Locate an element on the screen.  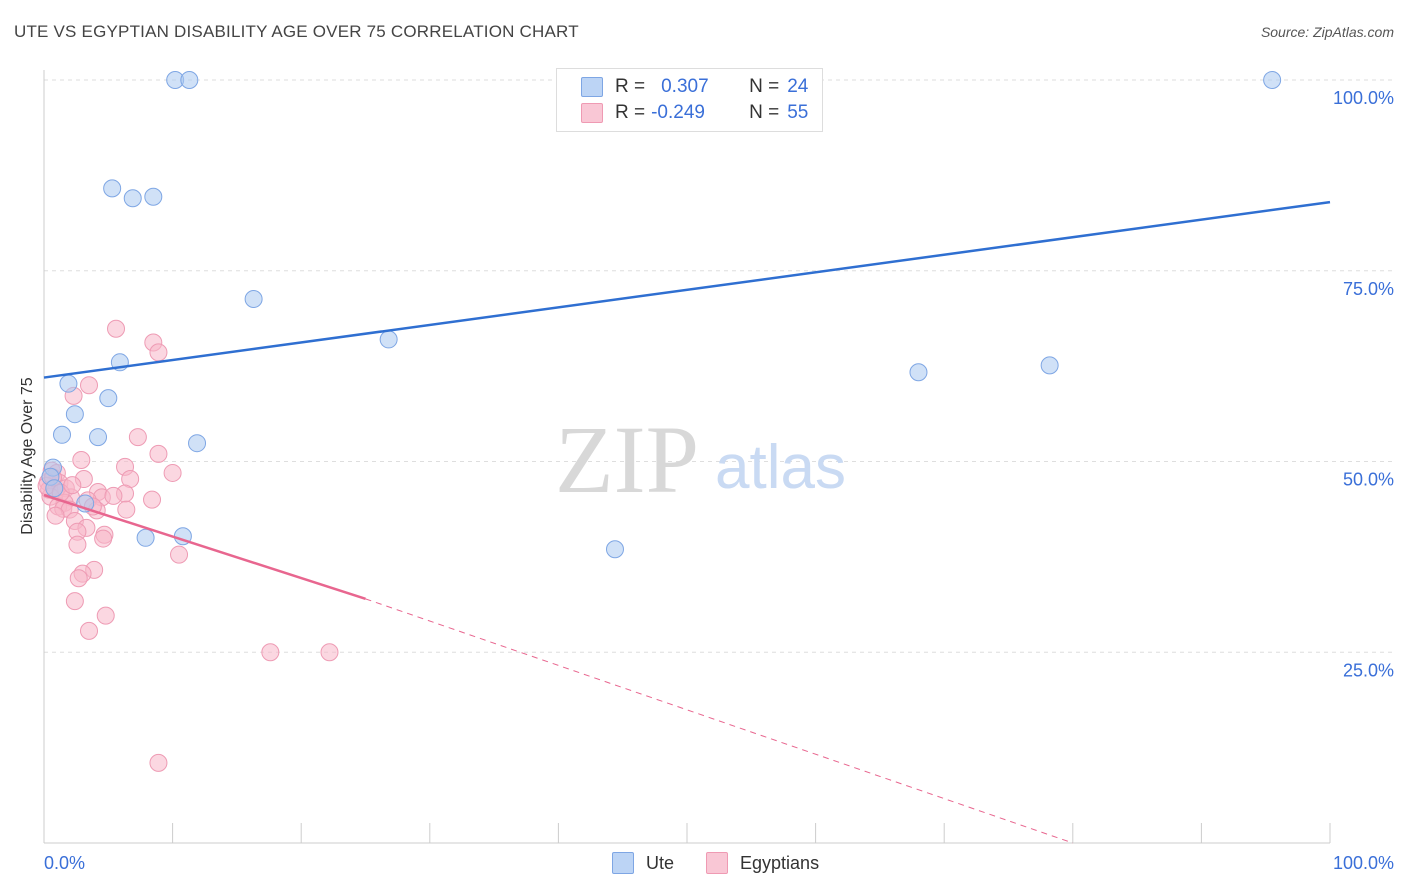
x-tick-label: 0.0% is located at coordinates (64, 863).